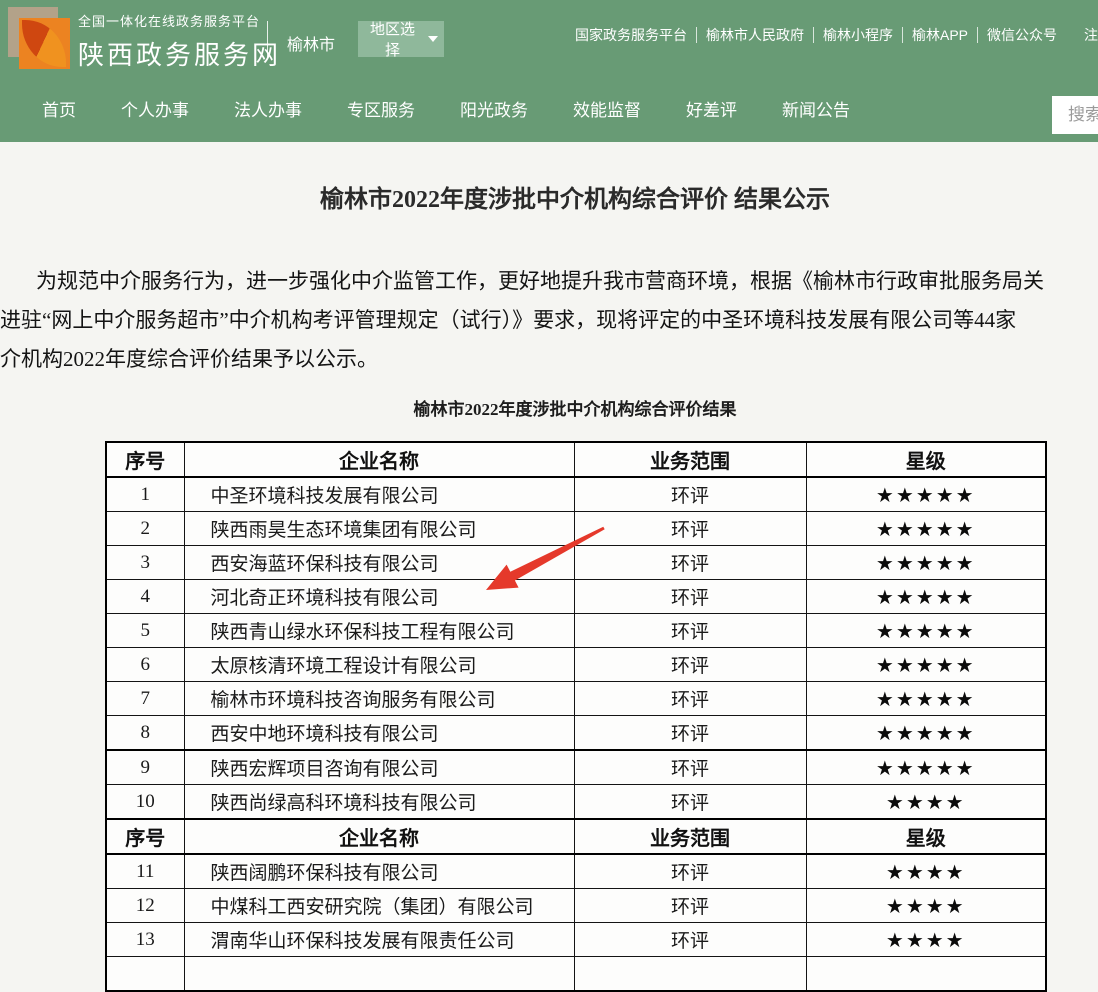 This screenshot has height=992, width=1098. Describe the element at coordinates (494, 110) in the screenshot. I see `nav-item-sunshine-gov: 阳光政务` at that location.